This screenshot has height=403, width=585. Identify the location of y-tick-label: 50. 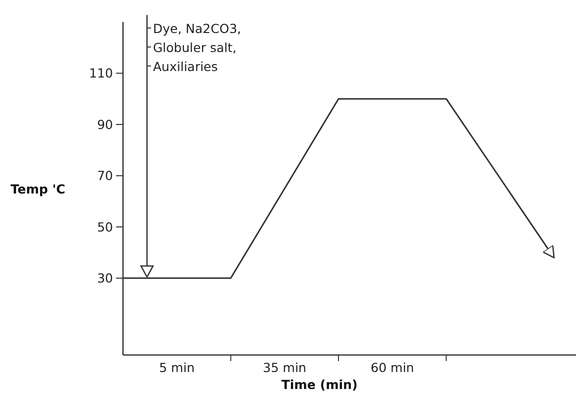
(105, 226).